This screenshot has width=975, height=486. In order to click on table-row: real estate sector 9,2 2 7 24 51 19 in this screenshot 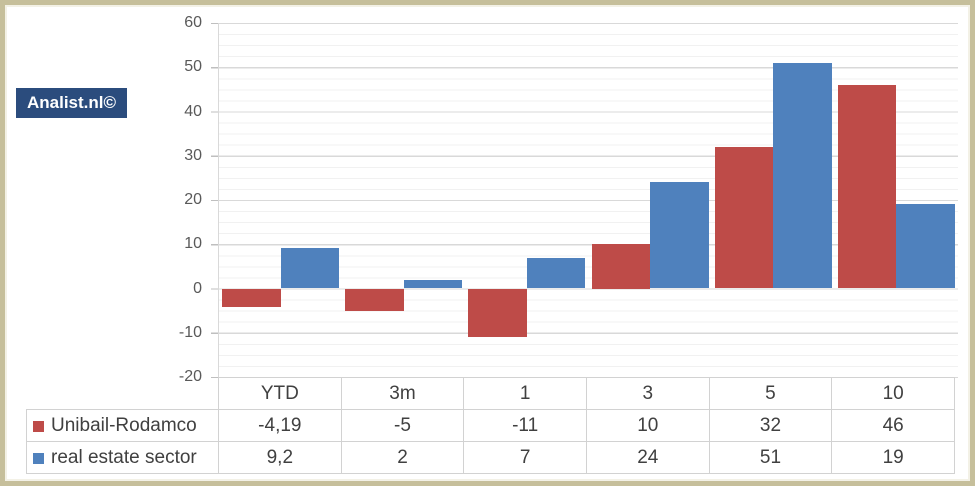, I will do `click(490, 457)`.